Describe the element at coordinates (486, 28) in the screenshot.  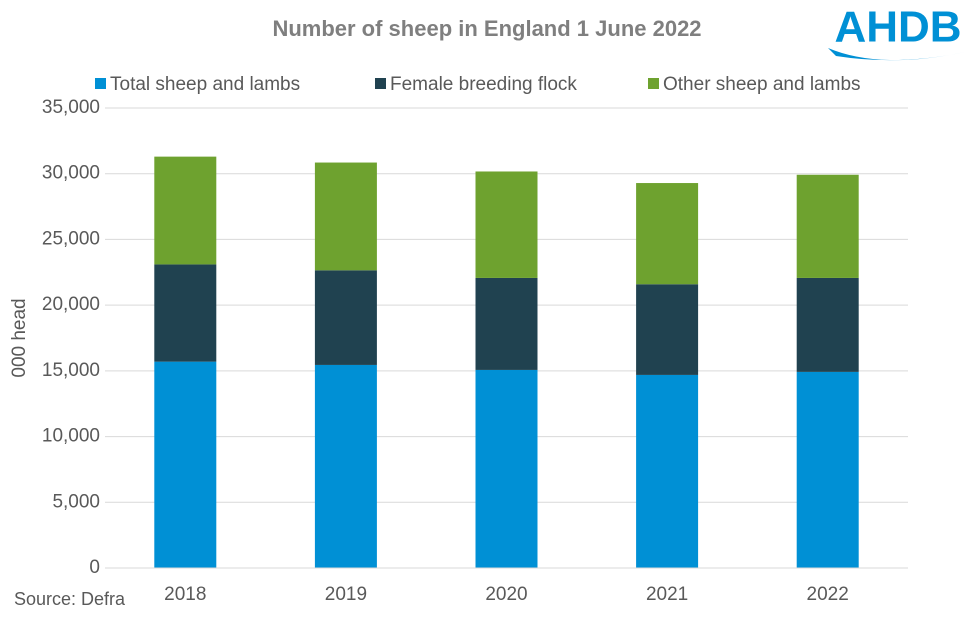
I see `chart-title: Number of sheep in England 1 June 2022` at that location.